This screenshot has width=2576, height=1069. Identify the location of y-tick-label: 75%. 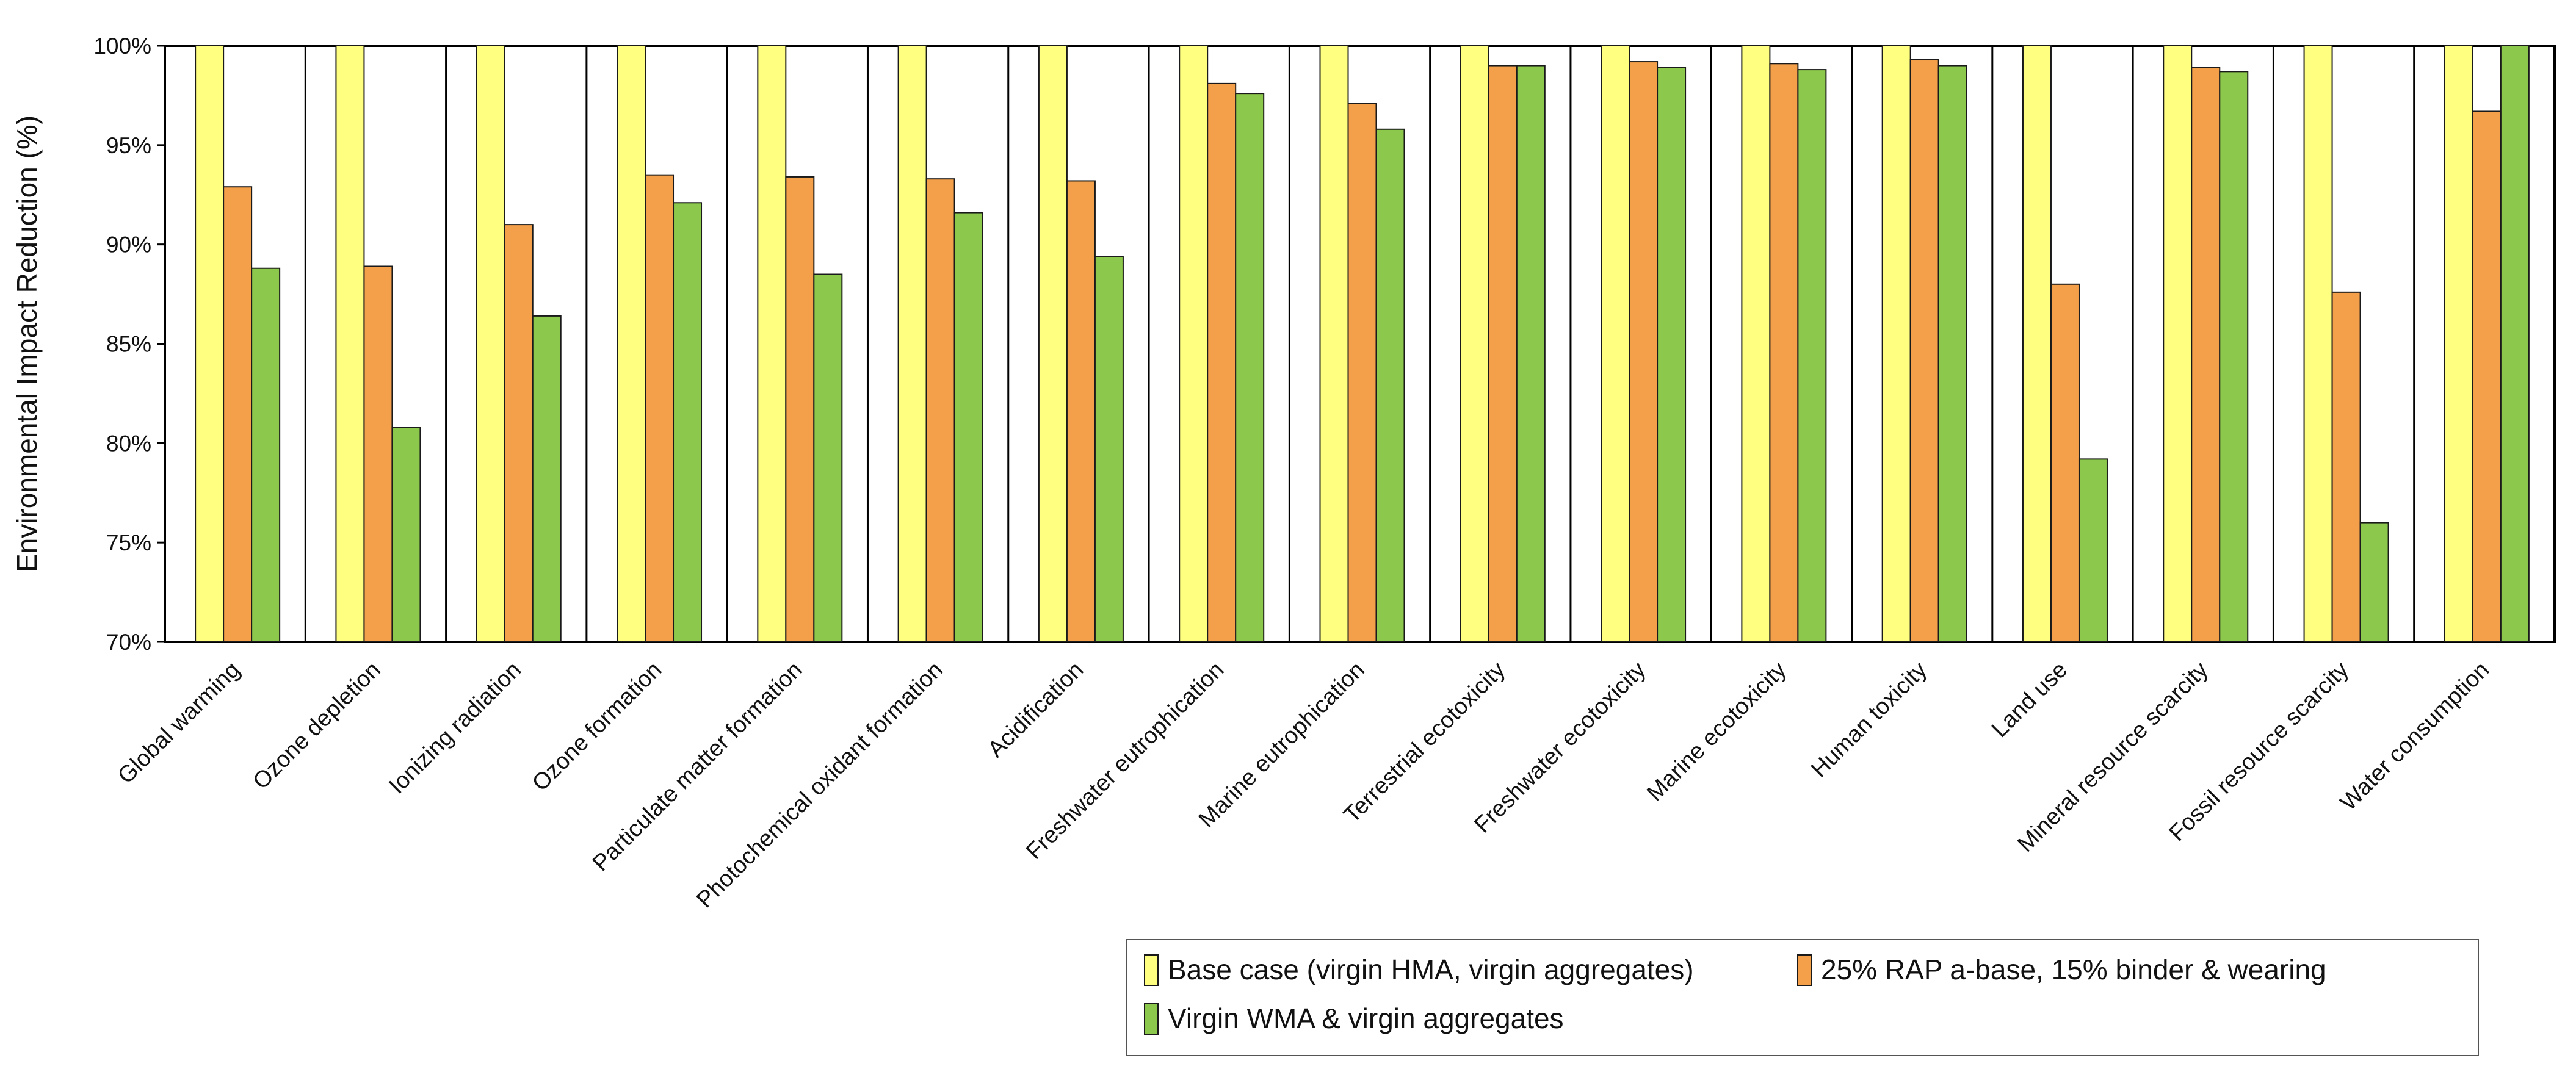
(128, 542).